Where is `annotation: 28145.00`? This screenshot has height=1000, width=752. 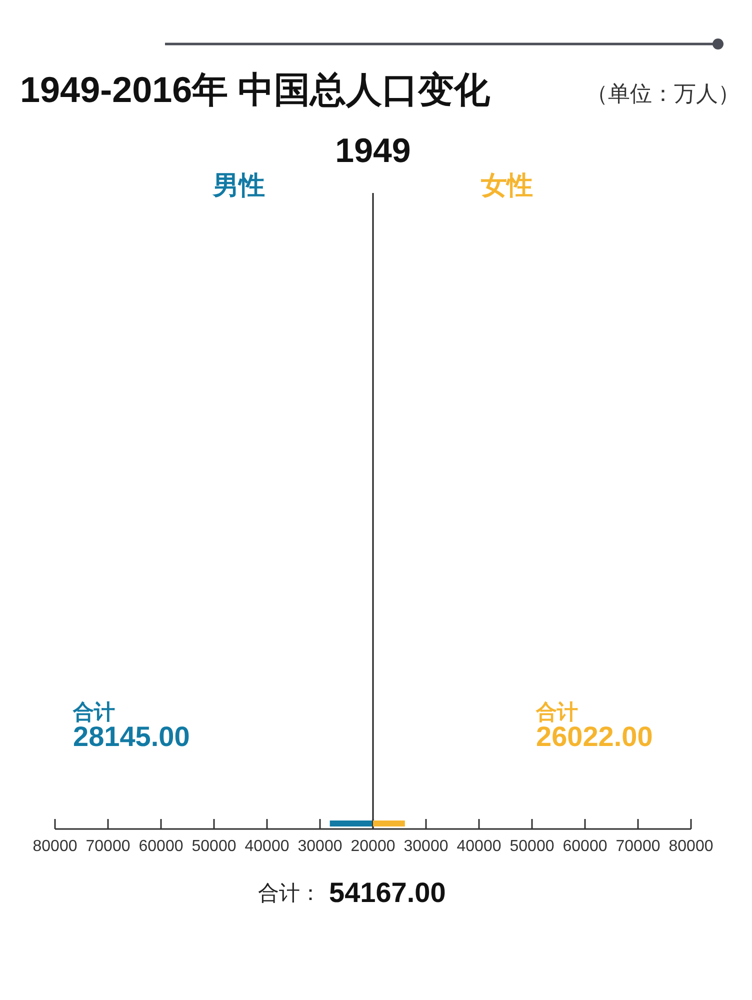 annotation: 28145.00 is located at coordinates (131, 736).